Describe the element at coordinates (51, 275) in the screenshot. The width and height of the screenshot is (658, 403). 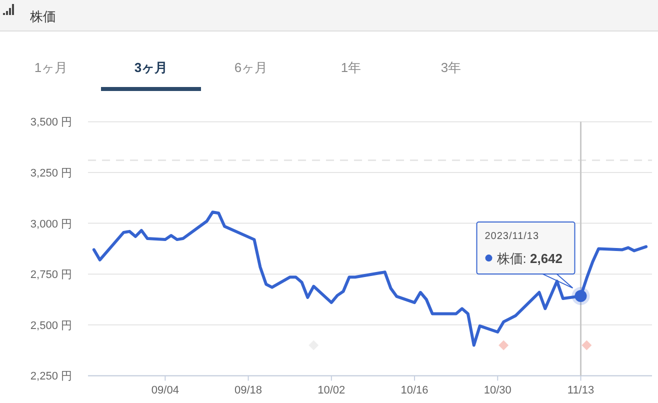
I see `y-tick-label: 2,750 円` at that location.